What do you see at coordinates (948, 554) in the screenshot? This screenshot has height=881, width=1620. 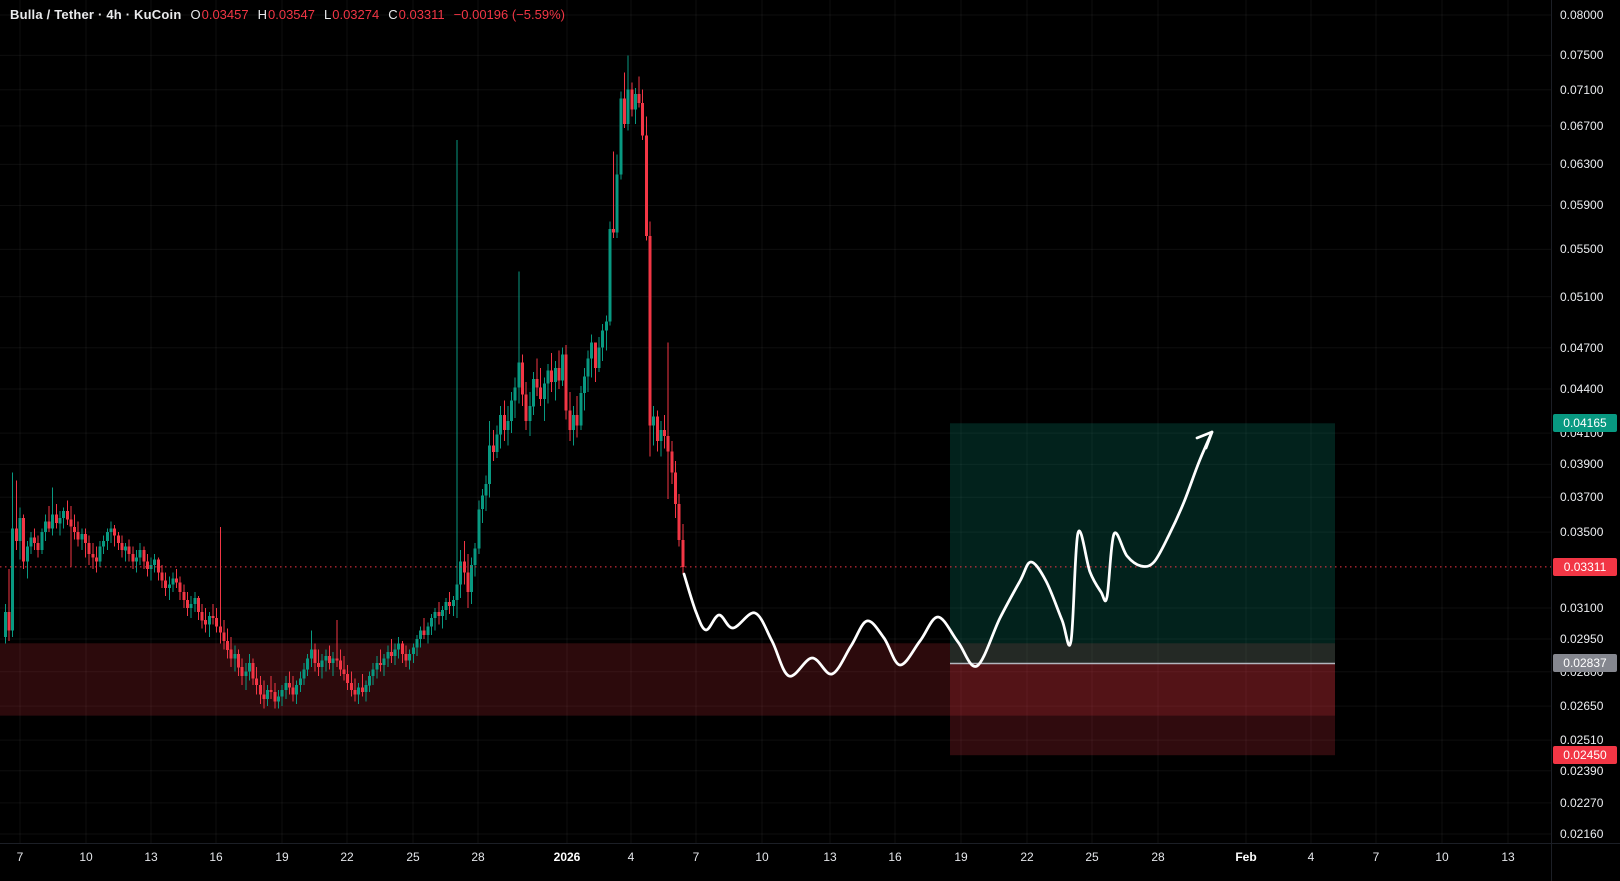 I see `projection-drawing` at bounding box center [948, 554].